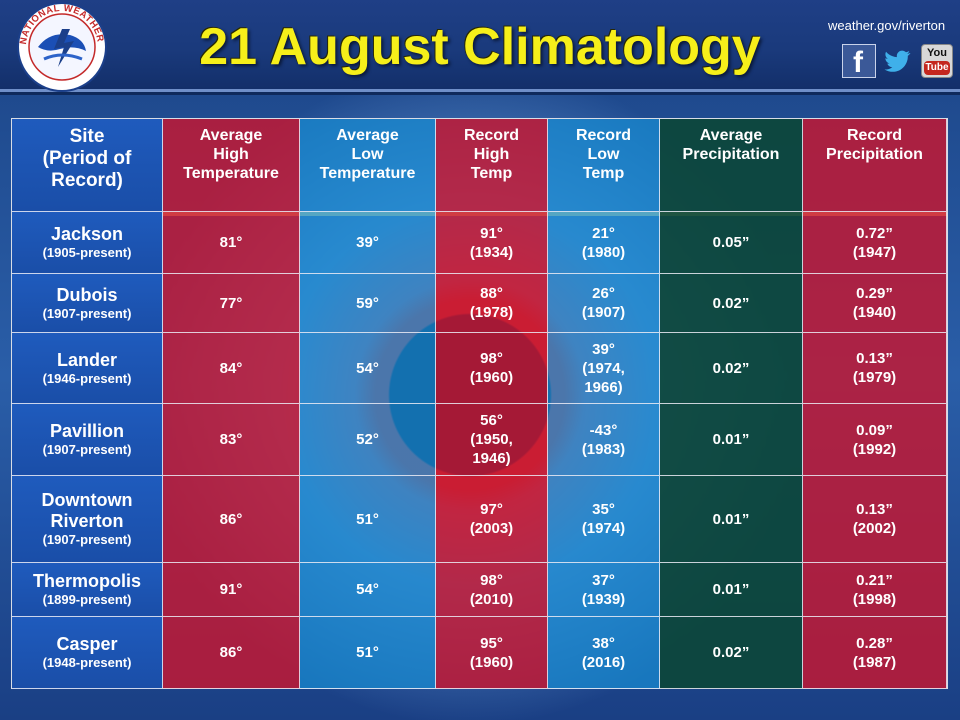 The image size is (960, 720). I want to click on column-header: Average High Temperature, so click(231, 165).